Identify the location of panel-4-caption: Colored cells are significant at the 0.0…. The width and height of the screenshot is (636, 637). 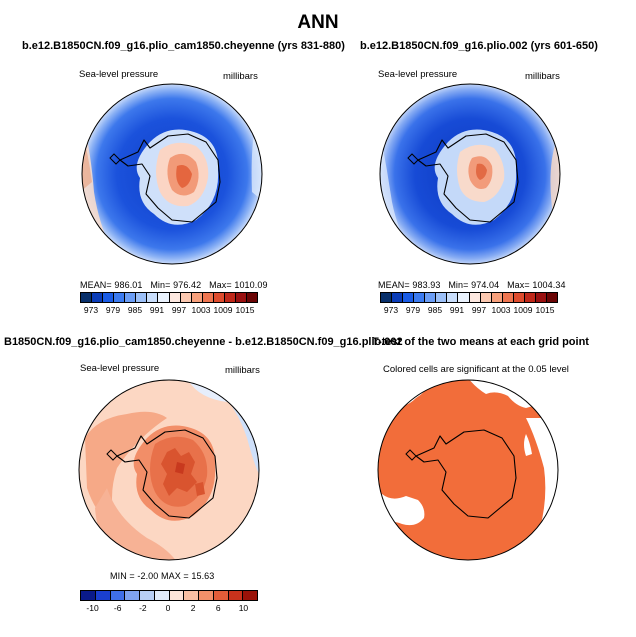
(476, 369).